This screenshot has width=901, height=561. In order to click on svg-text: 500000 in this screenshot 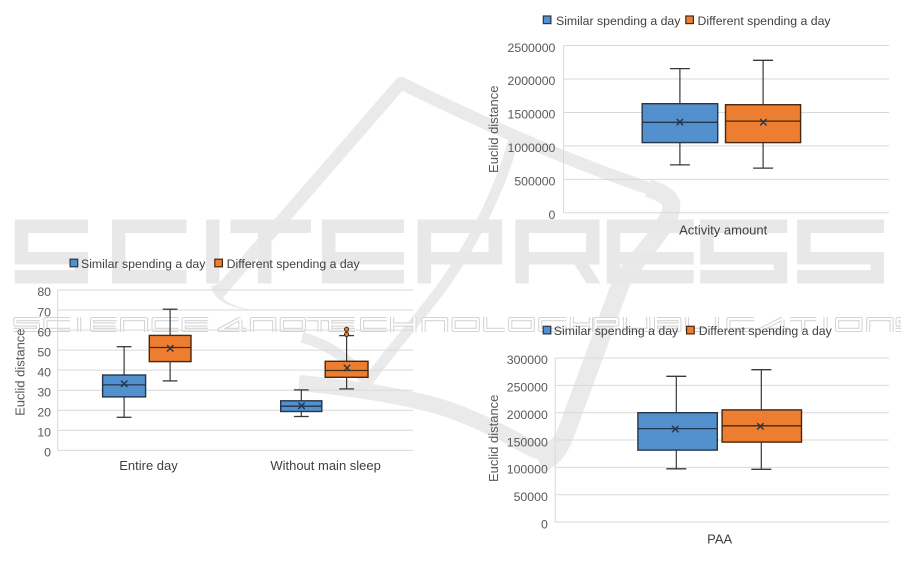, I will do `click(534, 182)`.